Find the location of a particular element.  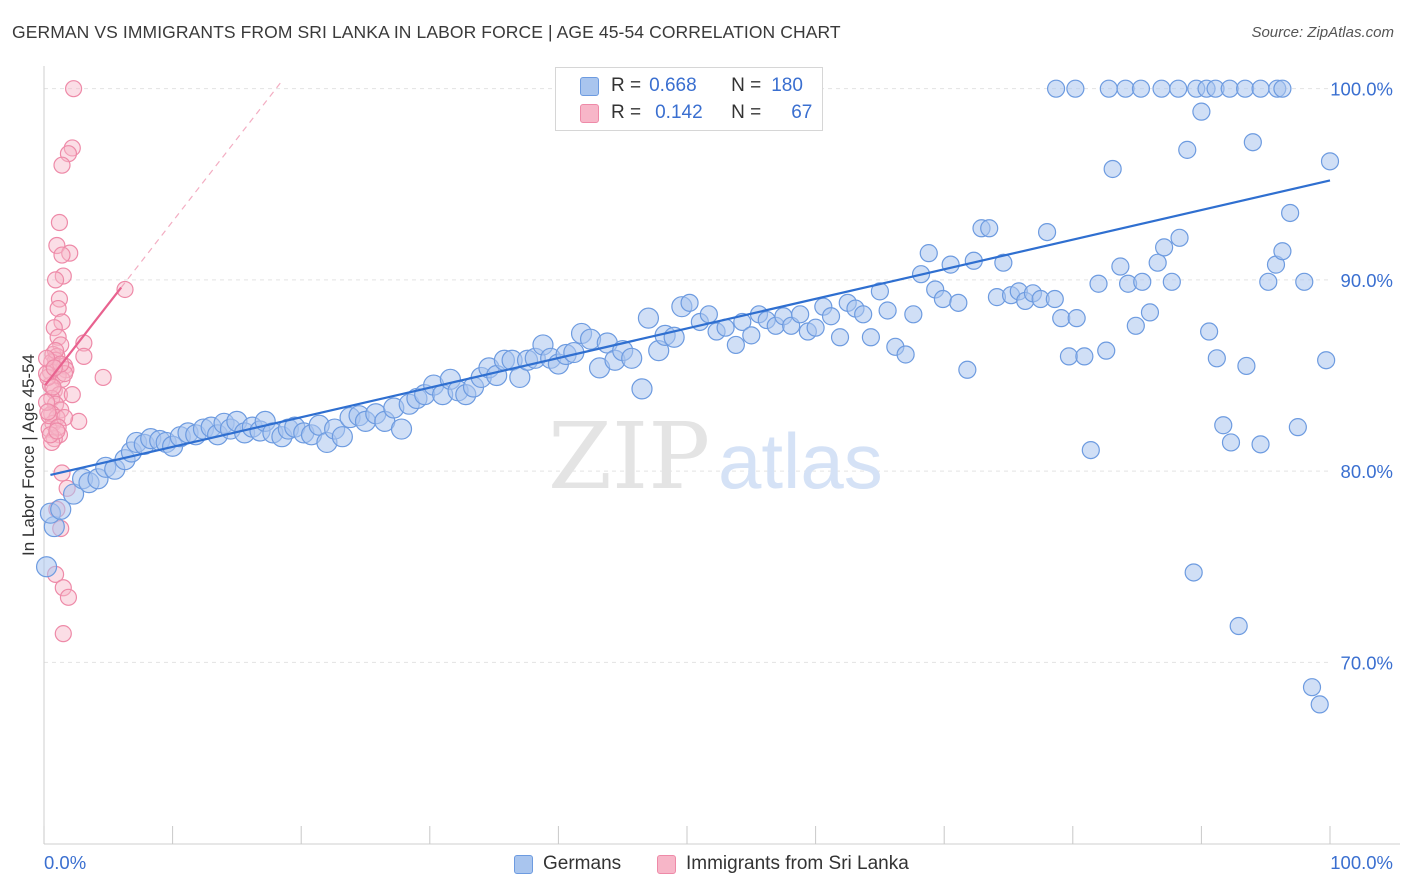

sri-lanka-r-value: 0.142 is located at coordinates (679, 112).